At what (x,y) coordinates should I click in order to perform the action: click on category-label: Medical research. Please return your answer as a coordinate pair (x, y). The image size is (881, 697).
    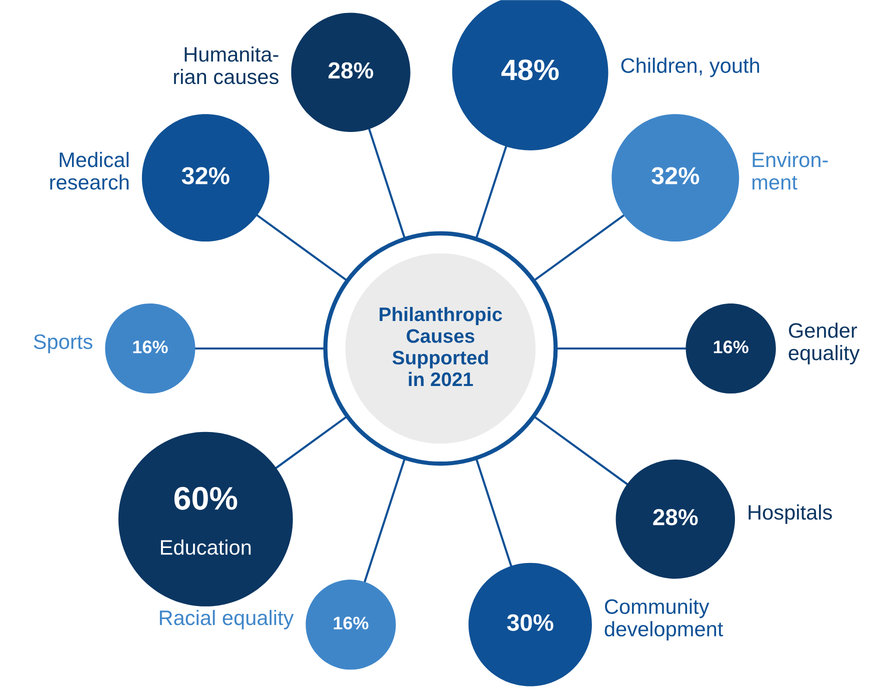
    Looking at the image, I should click on (89, 171).